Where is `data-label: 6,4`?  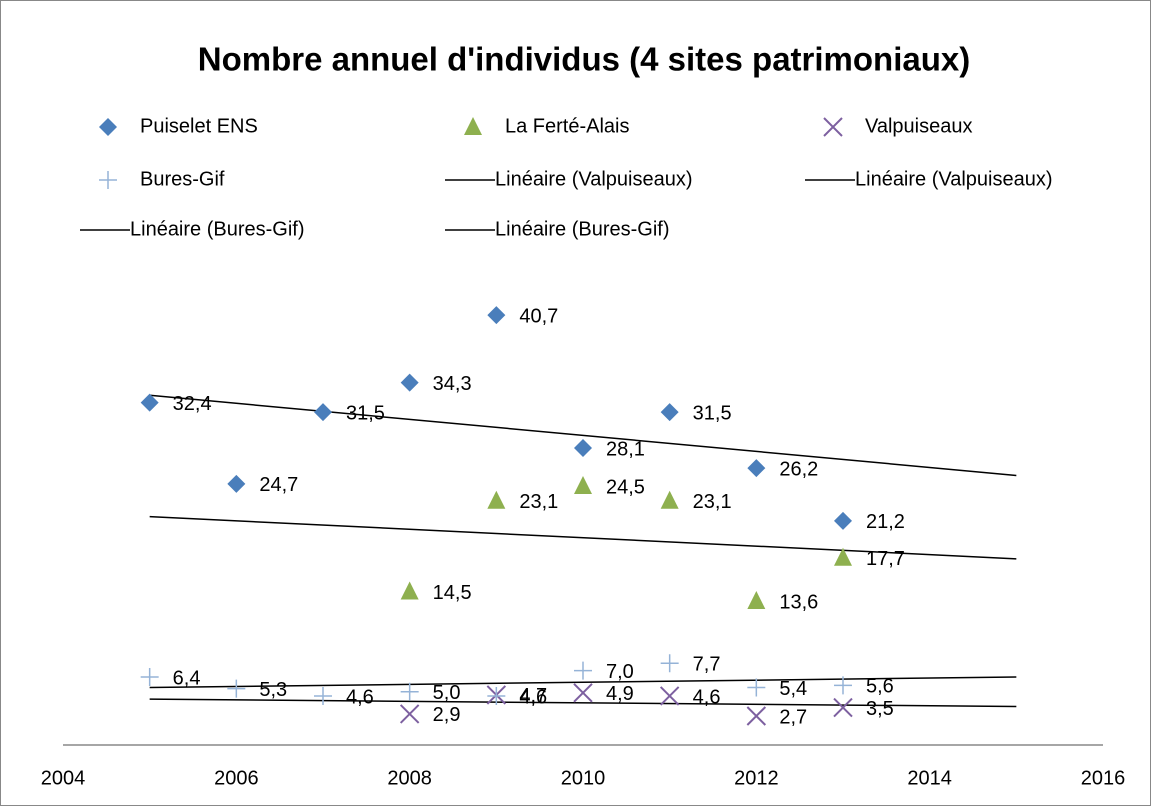
data-label: 6,4 is located at coordinates (187, 678).